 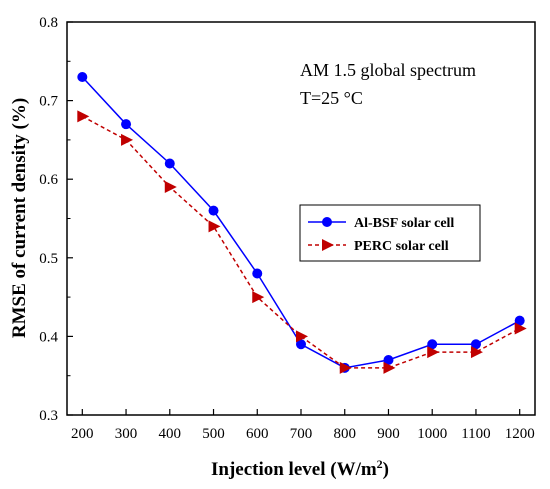 I want to click on x-axis-title: Injection level (W/m2), so click(x=300, y=468).